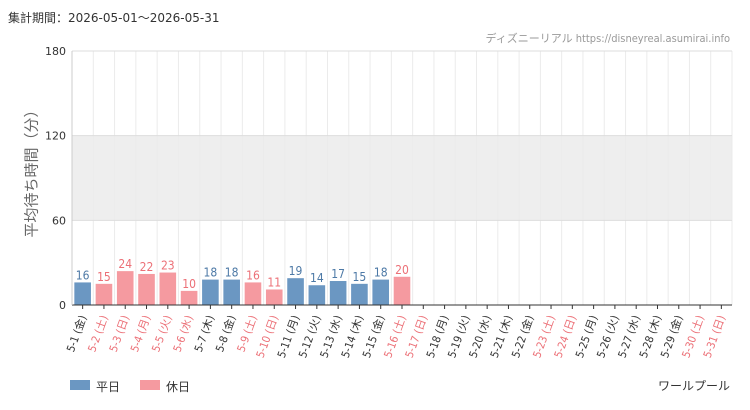 The height and width of the screenshot is (410, 750). I want to click on data-label: 11, so click(274, 282).